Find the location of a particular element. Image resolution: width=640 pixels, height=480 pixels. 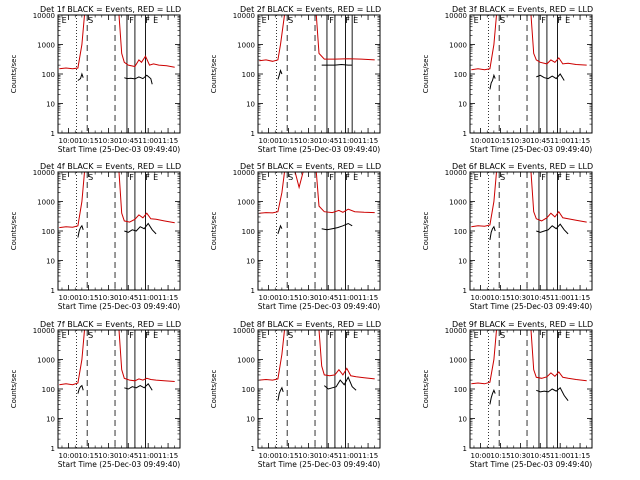

chart-title: Det 2f BLACK = Events, RED = LLD is located at coordinates (310, 9).